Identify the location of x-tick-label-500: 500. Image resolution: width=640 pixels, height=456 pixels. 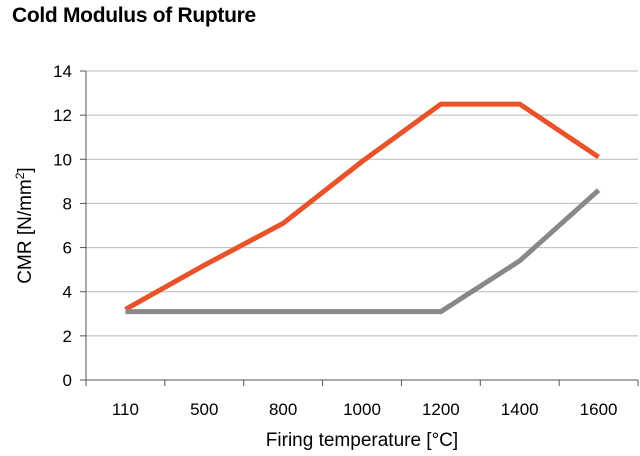
(204, 409).